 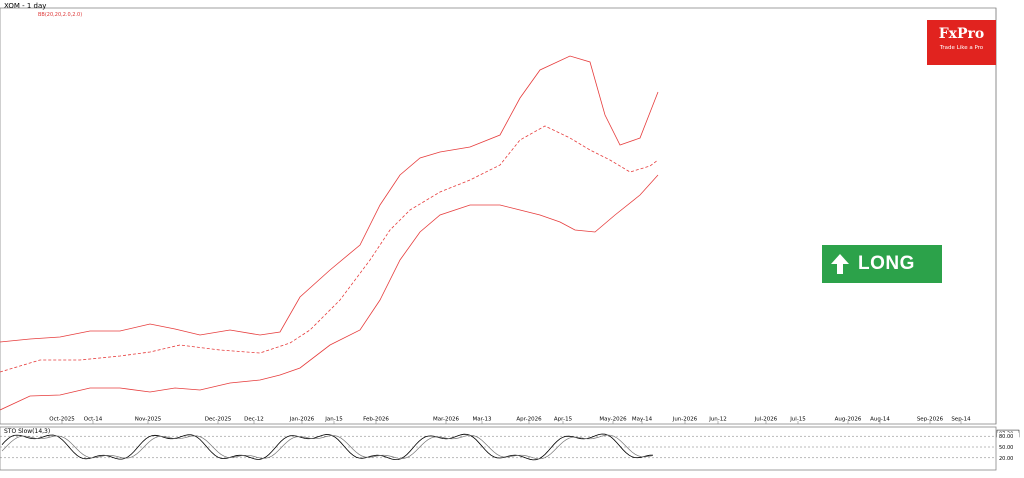 I want to click on date-tick-label: May-14, so click(x=642, y=420).